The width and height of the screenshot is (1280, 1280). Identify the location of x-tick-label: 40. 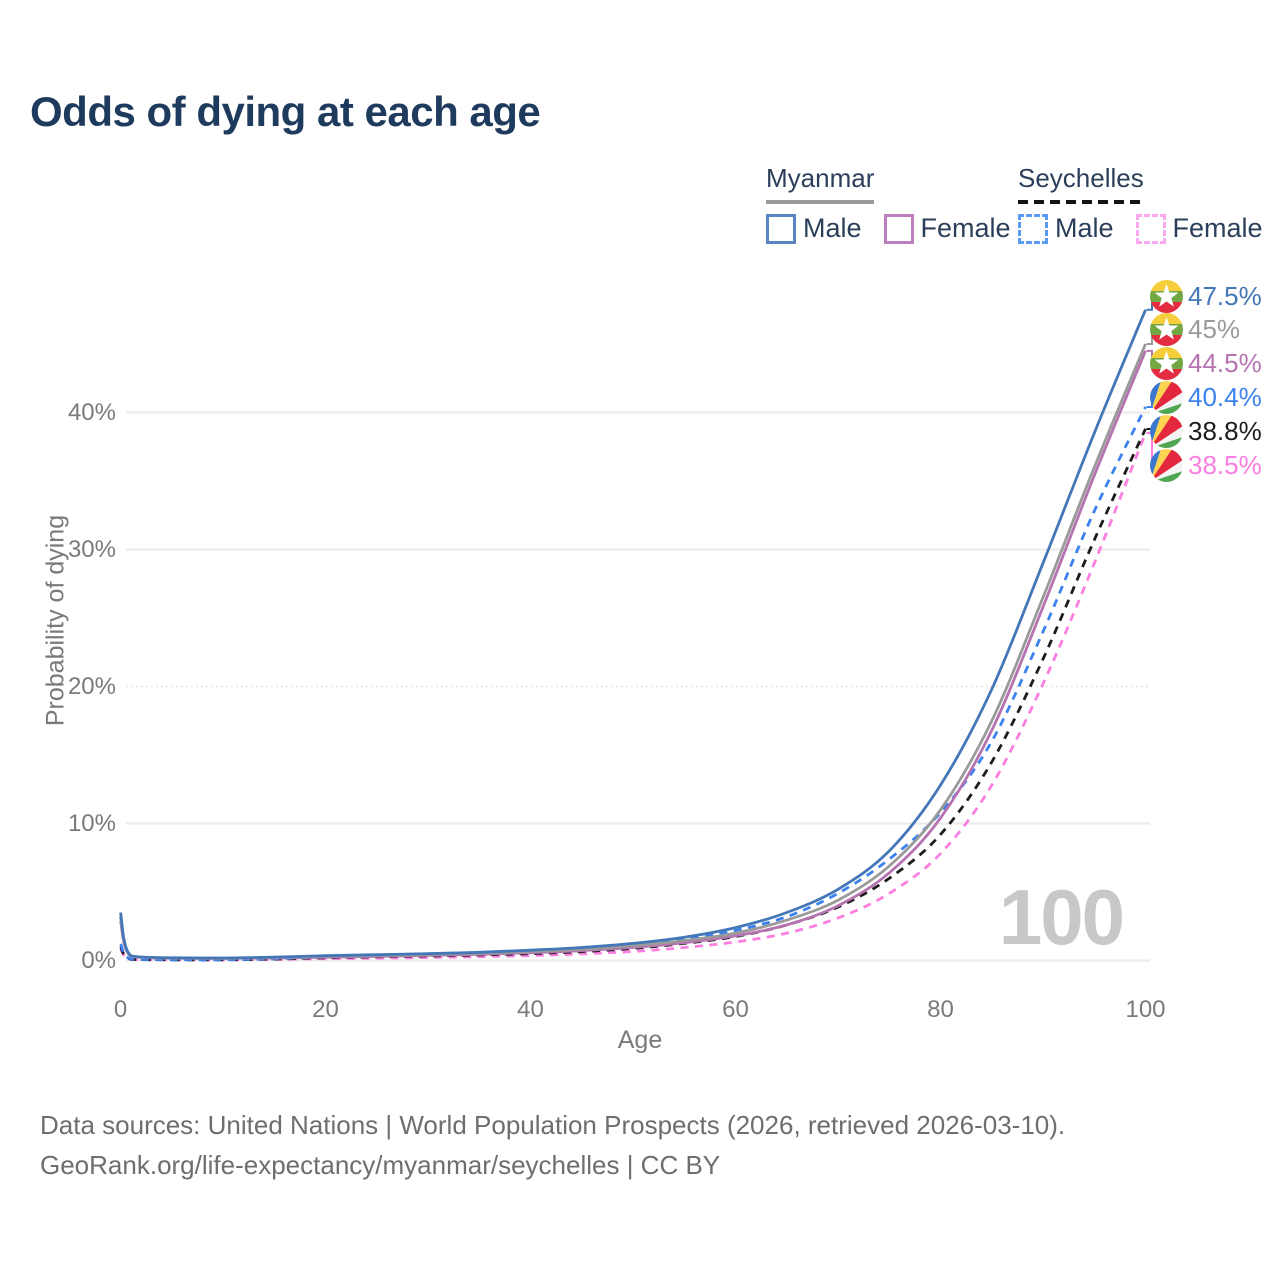
(530, 1009).